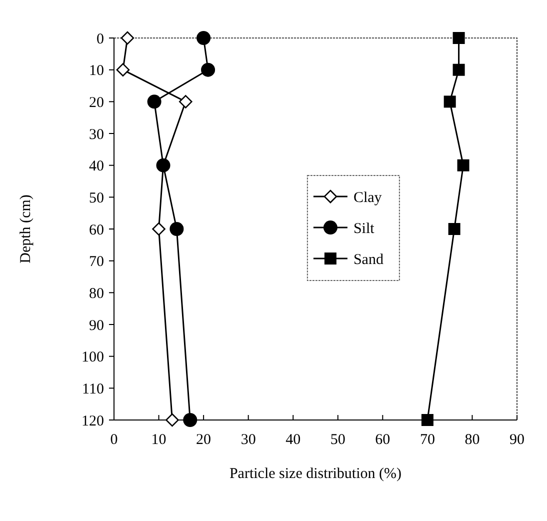  What do you see at coordinates (96, 198) in the screenshot?
I see `y-tick-label: 50` at bounding box center [96, 198].